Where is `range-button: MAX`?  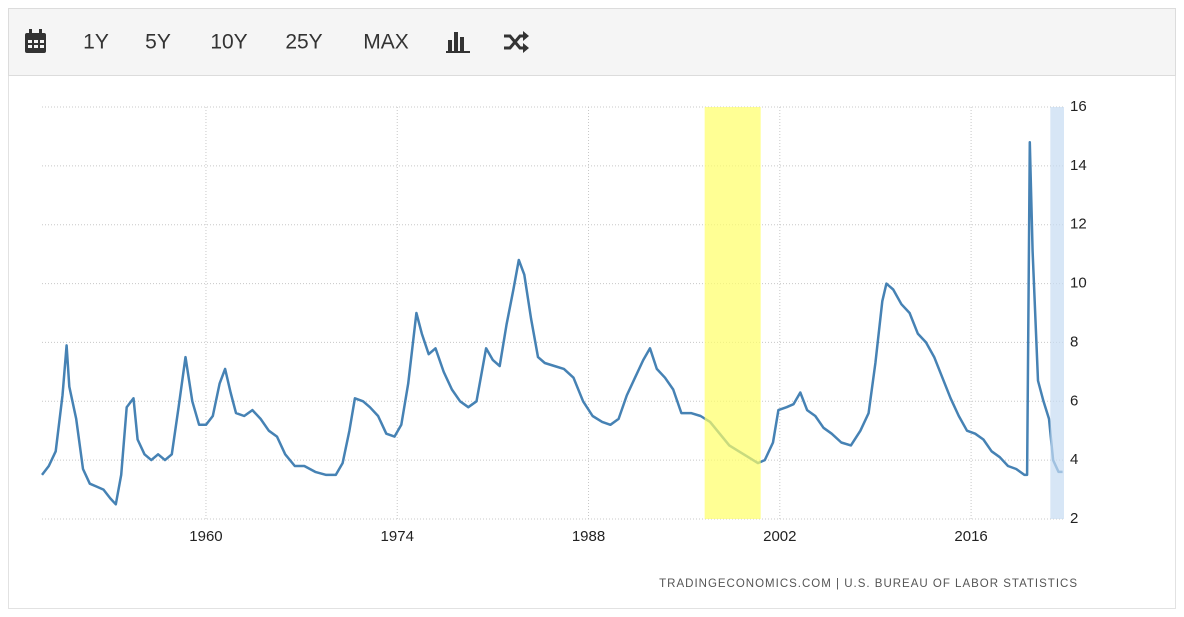
range-button: MAX is located at coordinates (386, 42).